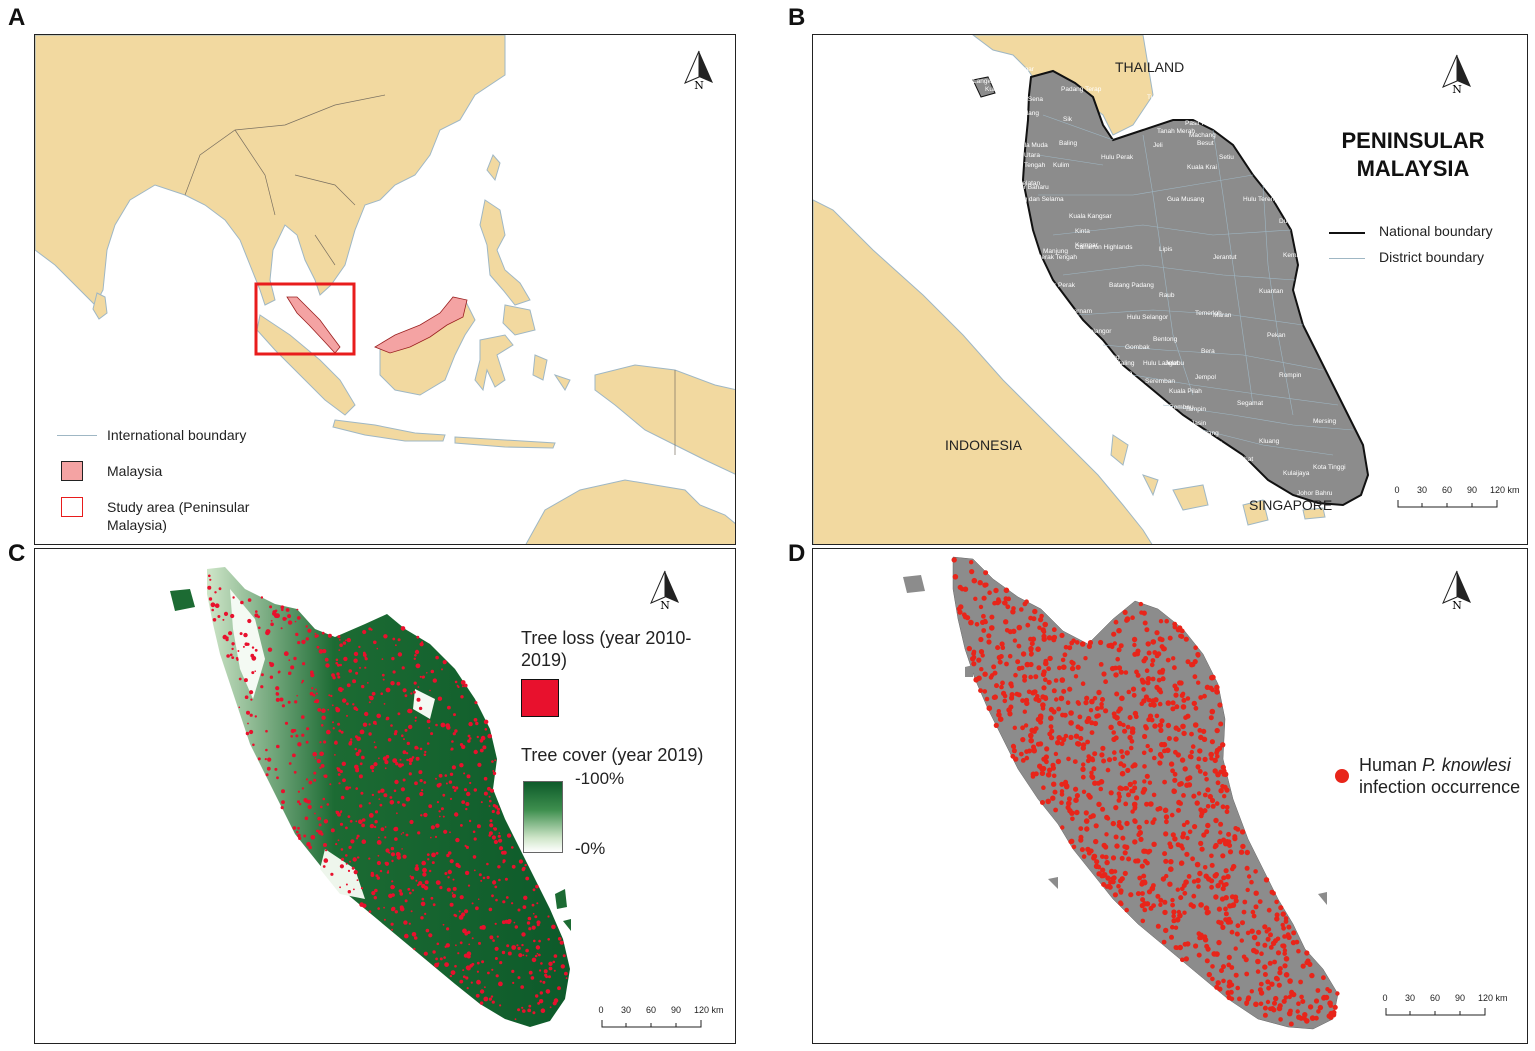 The width and height of the screenshot is (1535, 1051). I want to click on legend-national-boundary: National boundary, so click(1428, 233).